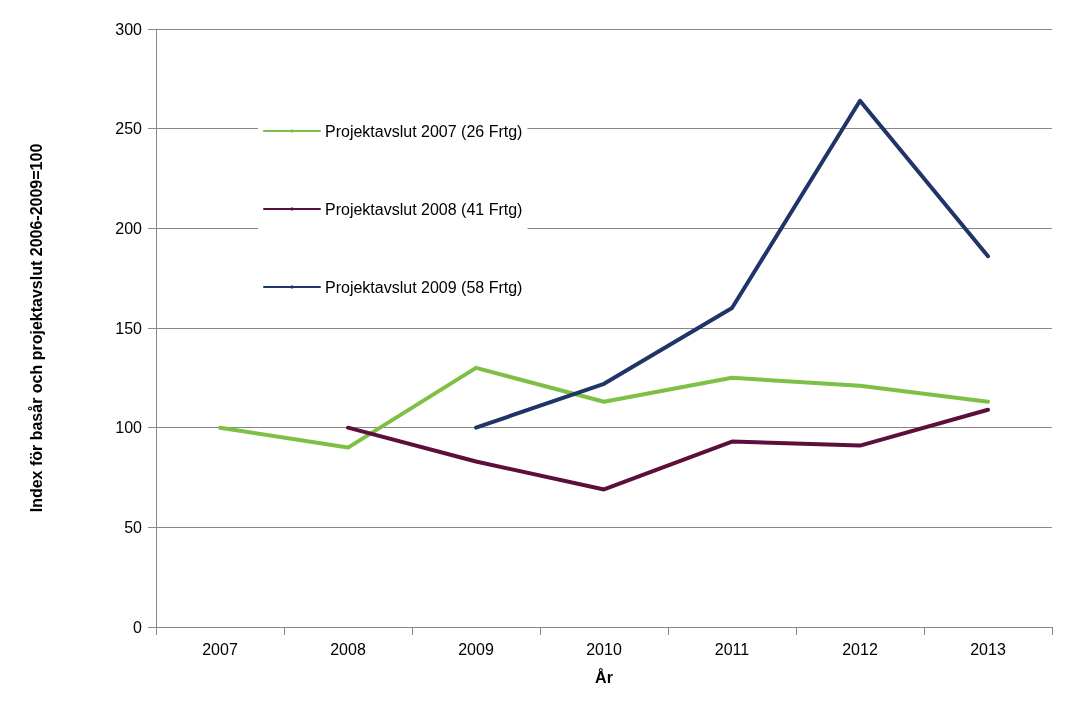  I want to click on legend-label: Projektavslut 2008 (41 Frtg), so click(424, 209).